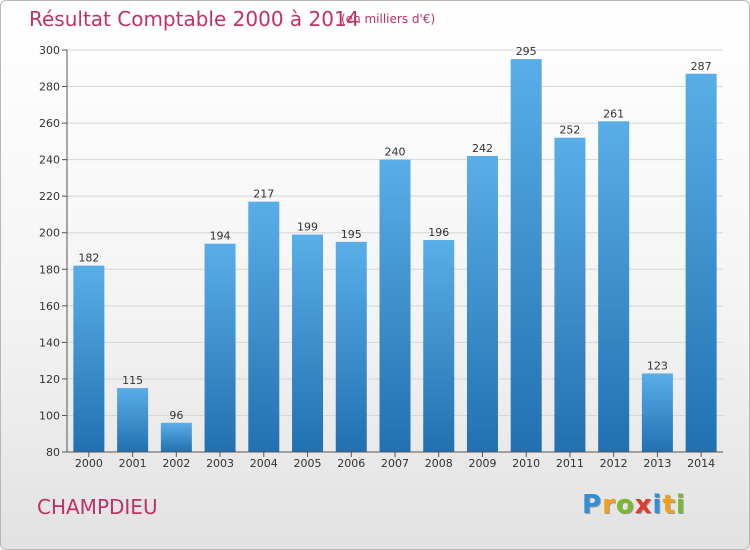 This screenshot has width=750, height=550. What do you see at coordinates (570, 463) in the screenshot?
I see `x-tick-label: 2011` at bounding box center [570, 463].